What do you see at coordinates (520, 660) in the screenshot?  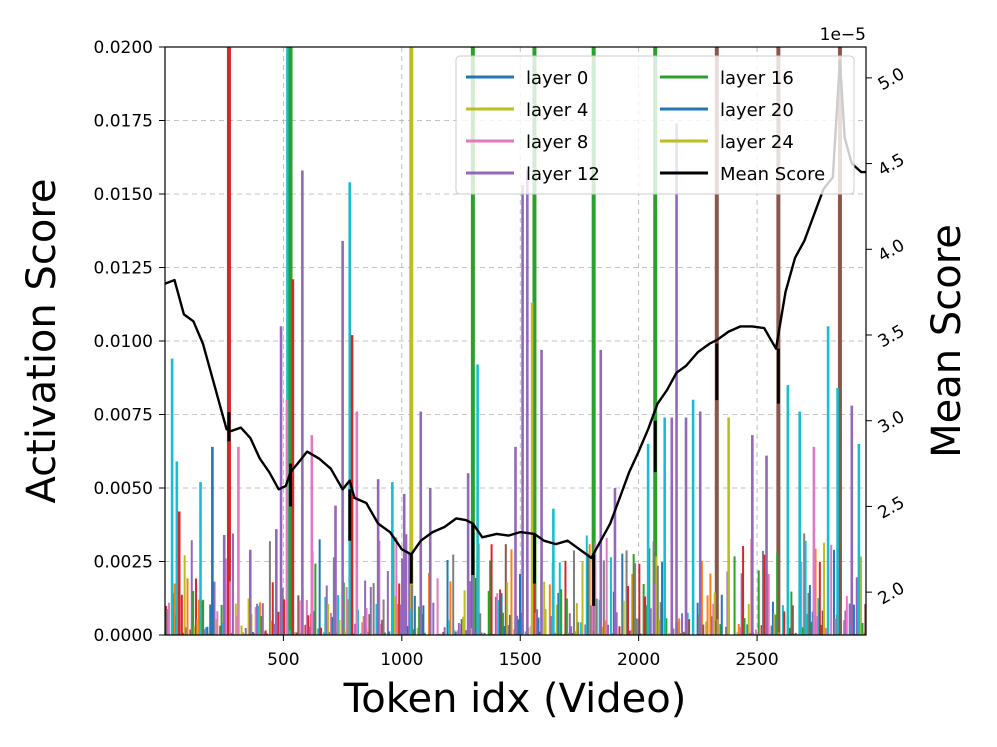 I see `x-tick-label: 1500` at bounding box center [520, 660].